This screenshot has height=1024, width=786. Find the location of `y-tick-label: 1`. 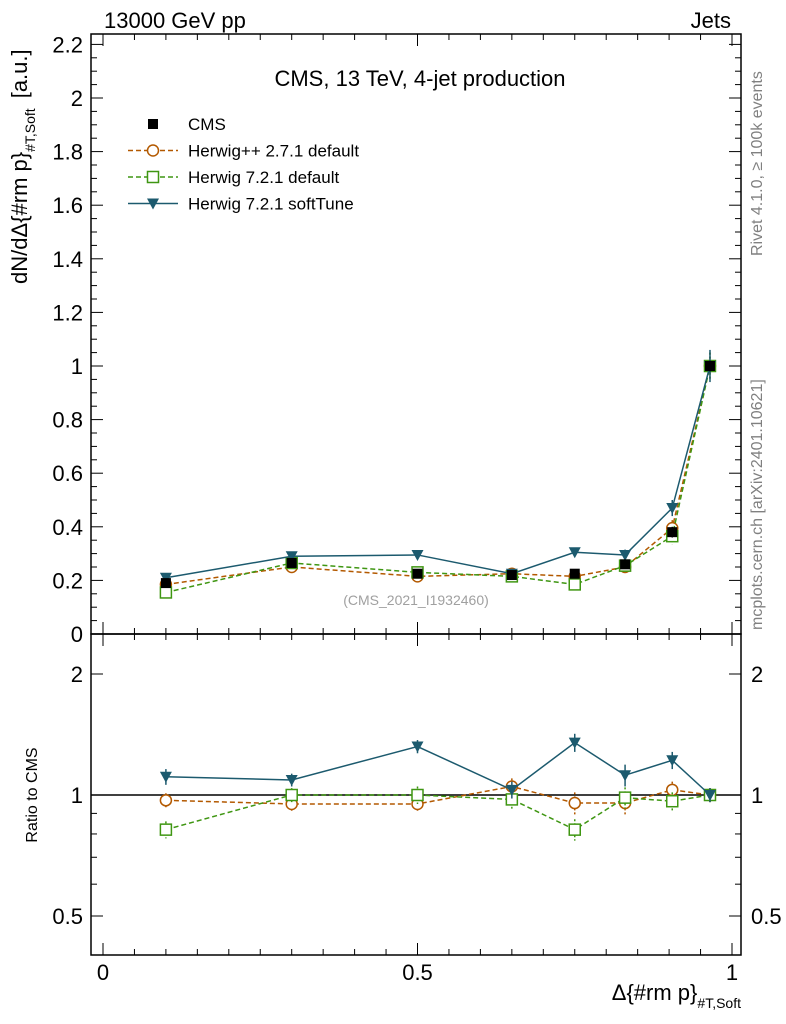

y-tick-label: 1 is located at coordinates (77, 366).